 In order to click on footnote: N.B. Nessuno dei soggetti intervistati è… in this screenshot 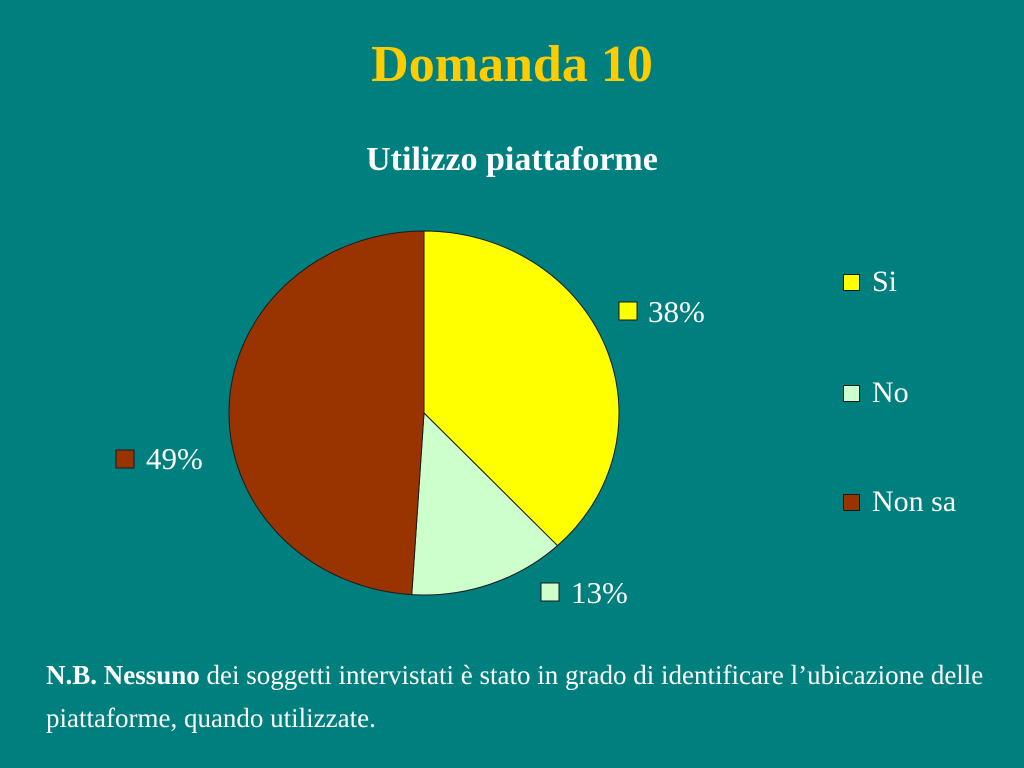, I will do `click(521, 697)`.